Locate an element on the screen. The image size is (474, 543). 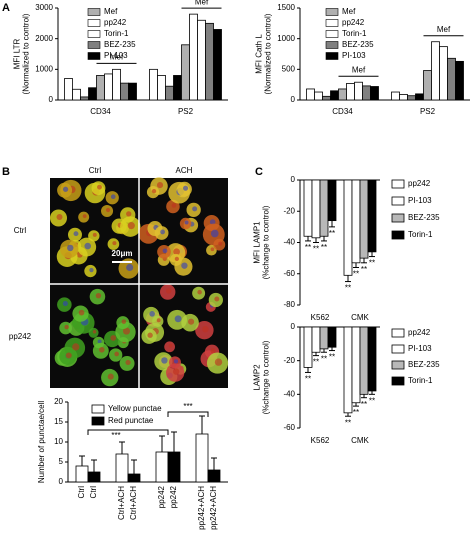
y-tick-label: 20 is located at coordinates (58, 401).